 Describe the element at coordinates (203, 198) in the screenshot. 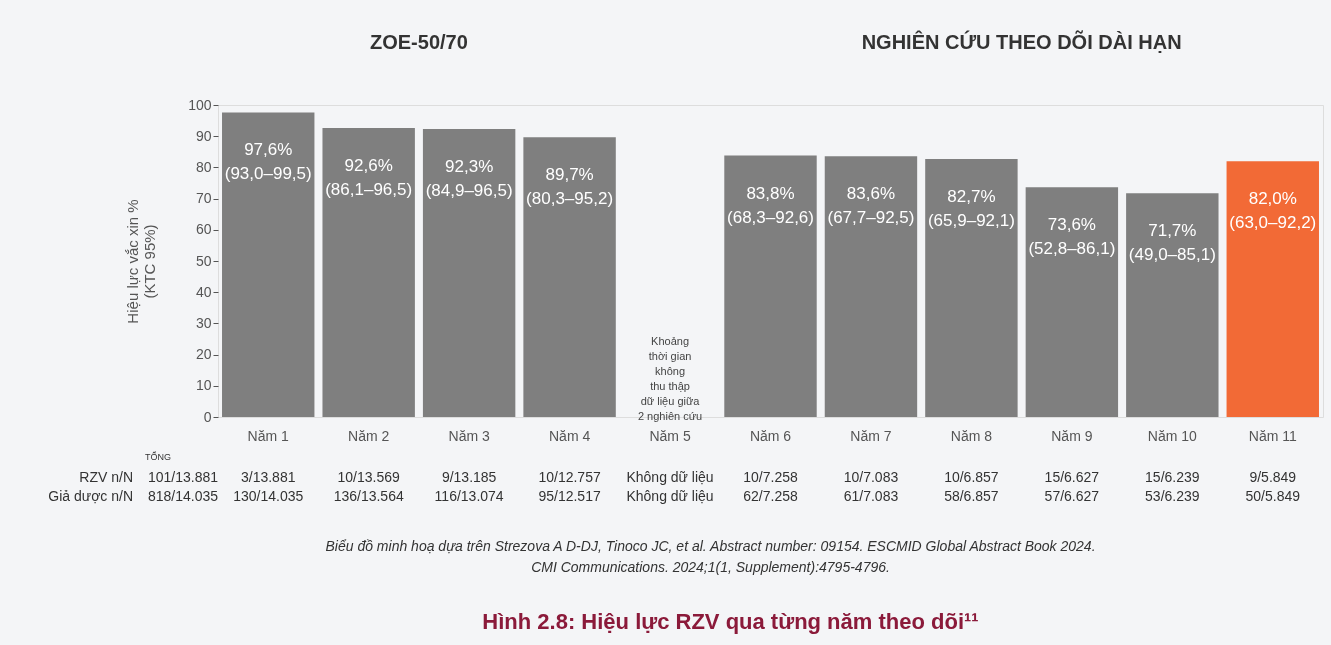

I see `y-tick-label: 70` at that location.